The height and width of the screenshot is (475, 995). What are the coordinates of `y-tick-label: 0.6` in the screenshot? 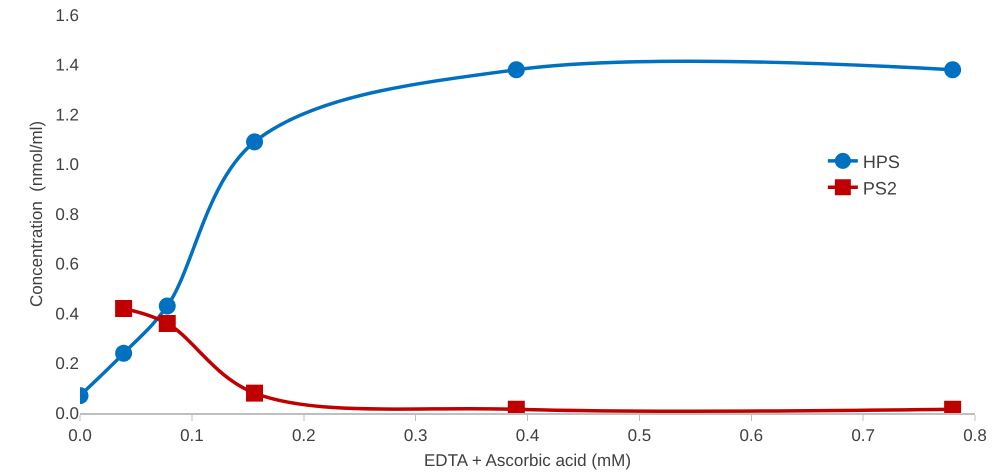 It's located at (67, 264).